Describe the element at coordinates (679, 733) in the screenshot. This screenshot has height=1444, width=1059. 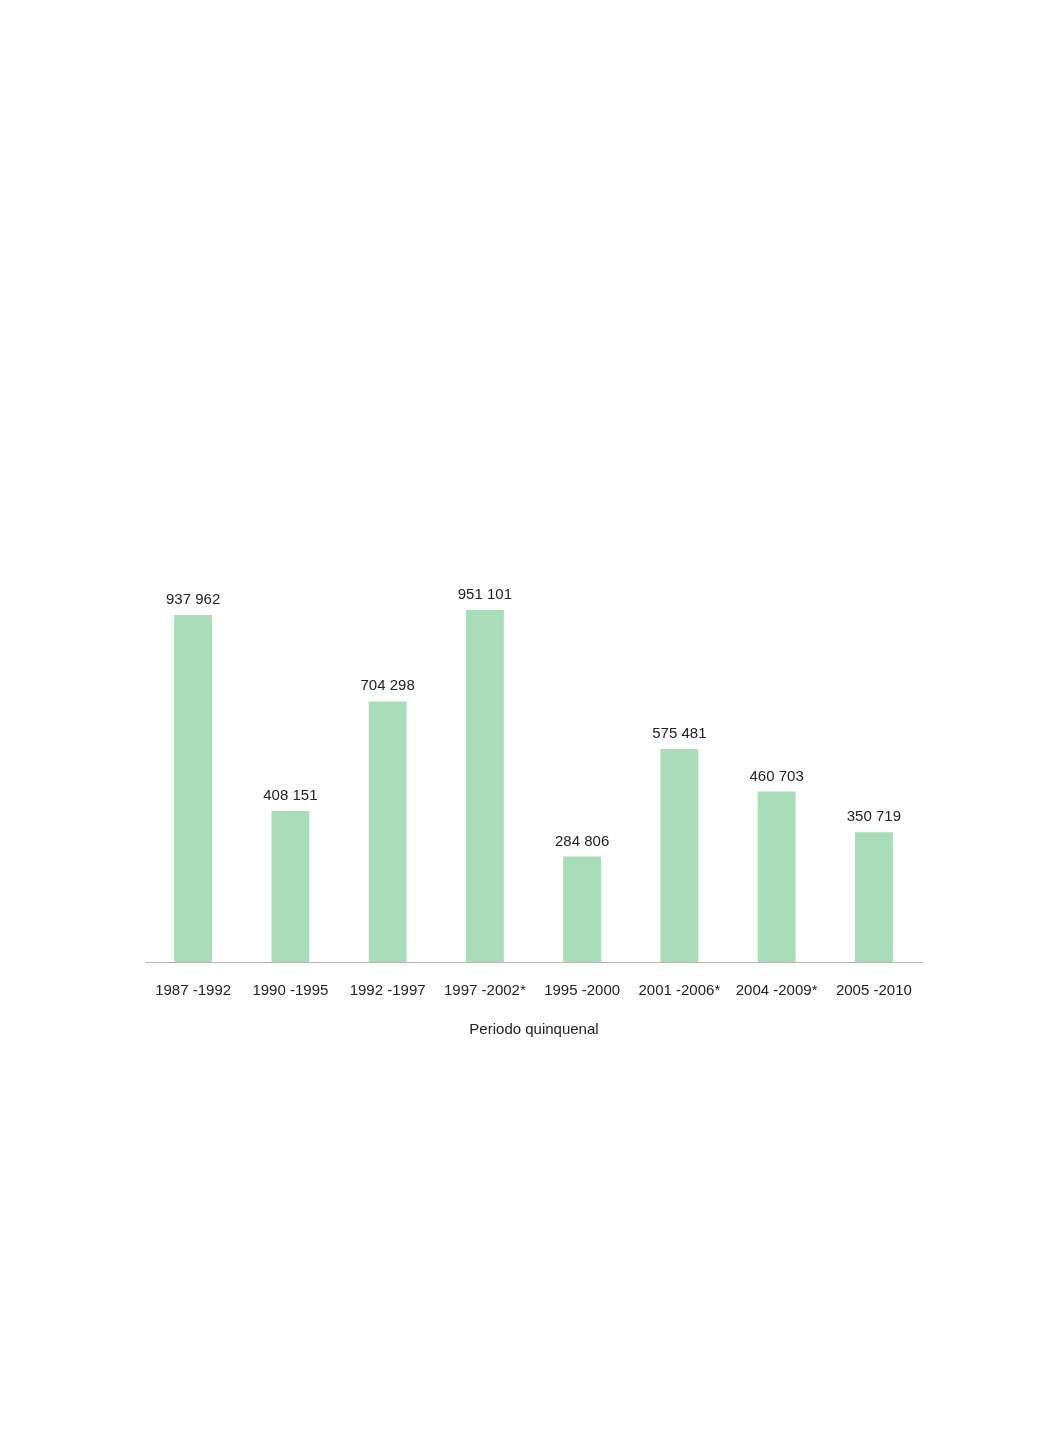
I see `data-label: 575 481` at that location.